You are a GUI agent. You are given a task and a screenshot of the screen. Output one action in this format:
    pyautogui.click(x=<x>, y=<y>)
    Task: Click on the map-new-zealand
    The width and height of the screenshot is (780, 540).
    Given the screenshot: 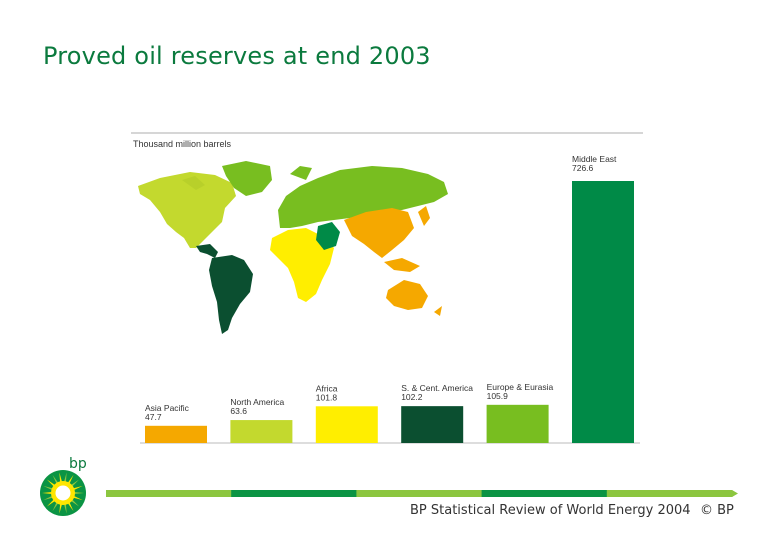 What is the action you would take?
    pyautogui.click(x=438, y=311)
    